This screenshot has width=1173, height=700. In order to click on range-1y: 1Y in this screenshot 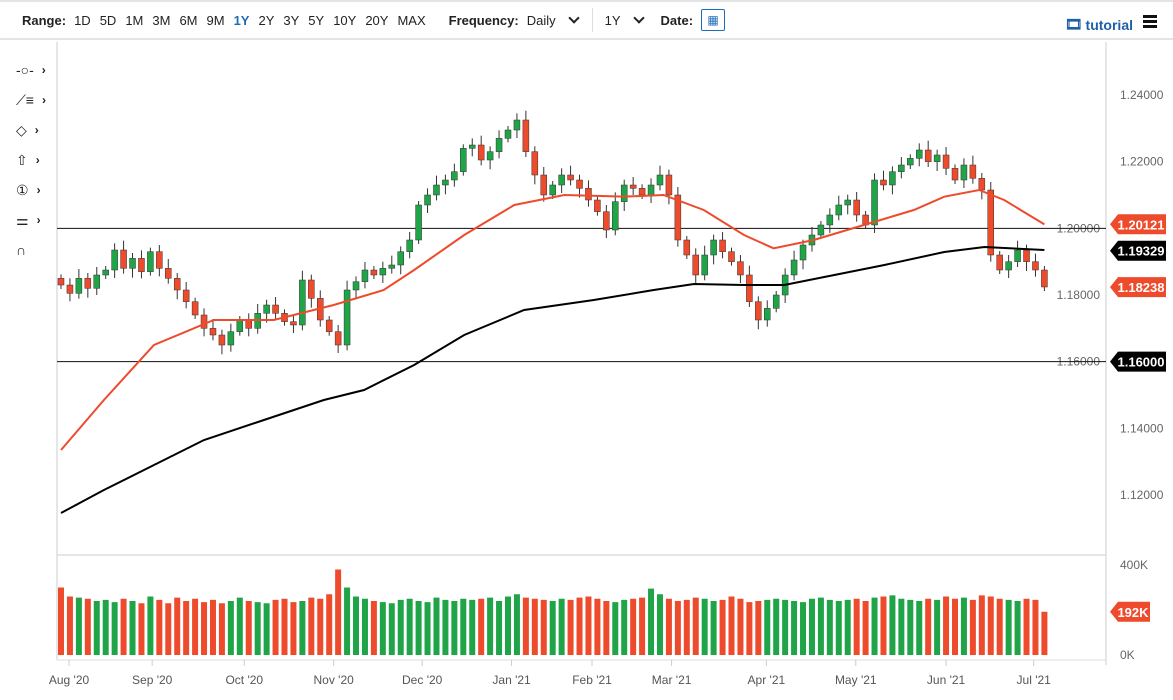, I will do `click(241, 20)`.